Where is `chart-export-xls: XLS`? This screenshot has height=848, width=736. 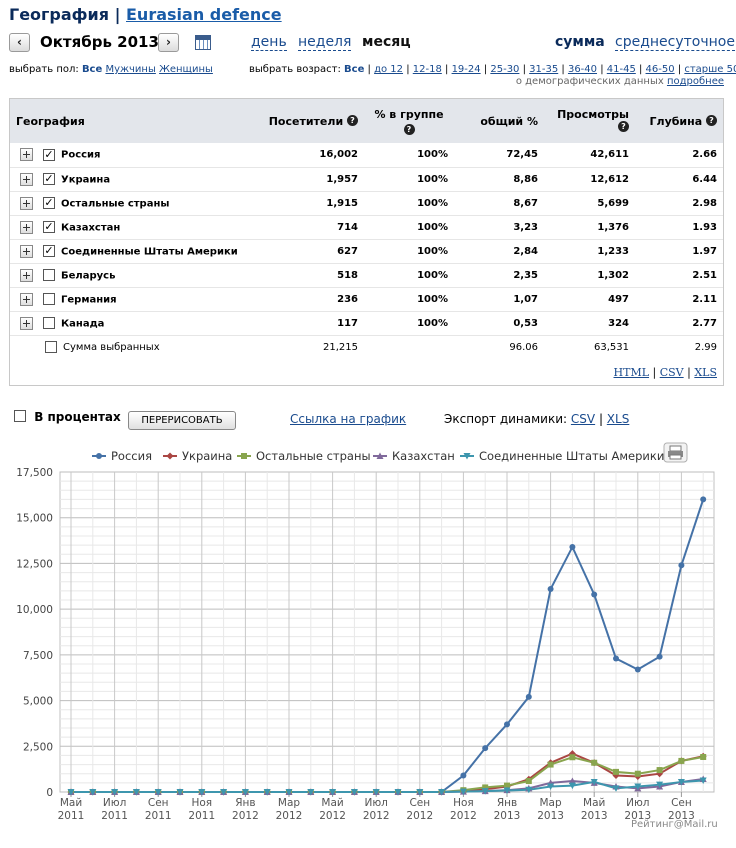
chart-export-xls: XLS is located at coordinates (618, 419).